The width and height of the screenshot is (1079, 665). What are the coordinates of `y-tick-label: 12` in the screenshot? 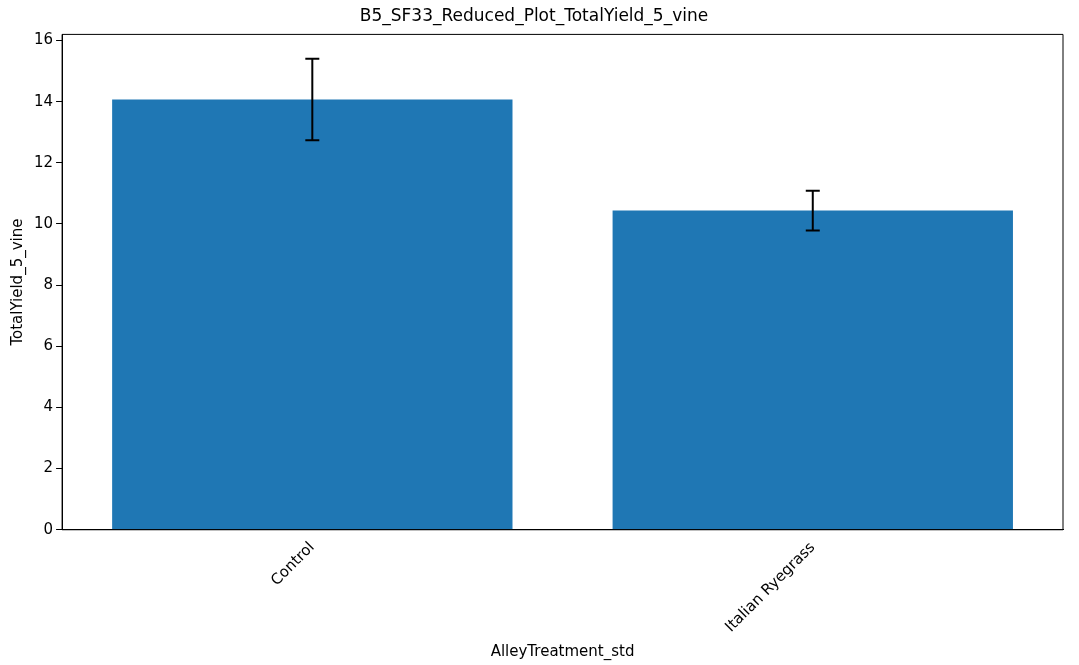 It's located at (43, 161).